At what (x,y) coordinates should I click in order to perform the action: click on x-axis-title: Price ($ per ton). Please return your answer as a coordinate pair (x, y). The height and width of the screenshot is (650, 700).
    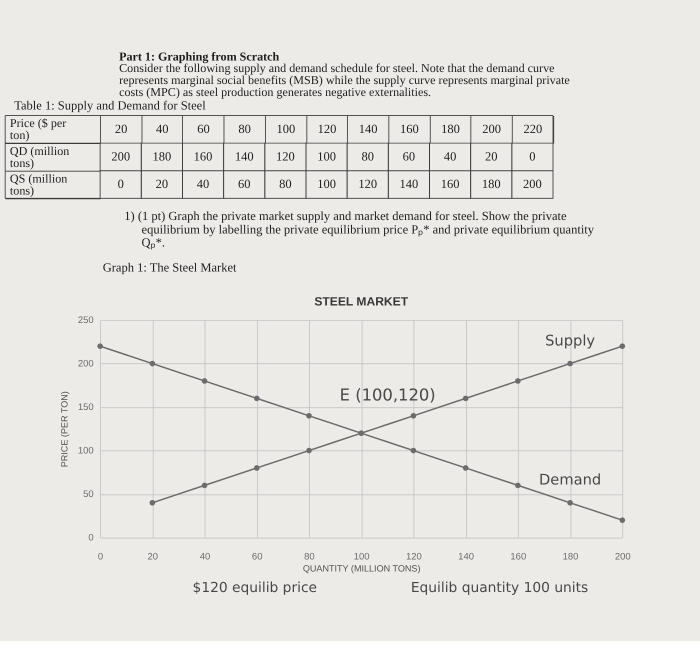
    Looking at the image, I should click on (38, 129).